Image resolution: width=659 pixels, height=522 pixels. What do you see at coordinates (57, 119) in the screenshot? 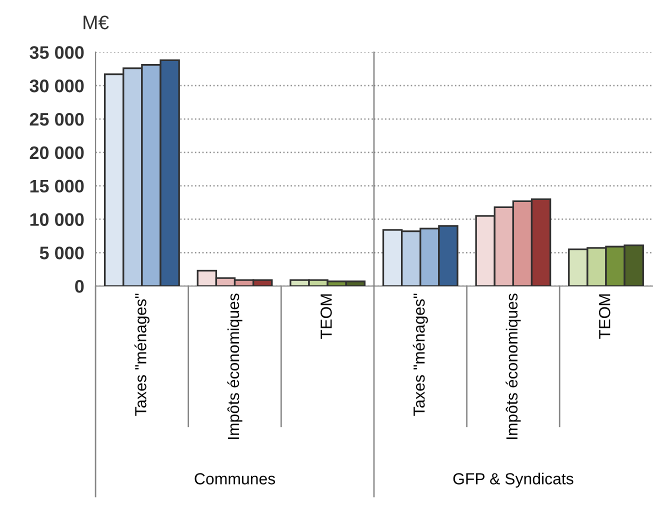
I see `y-tick-label: 25 000` at bounding box center [57, 119].